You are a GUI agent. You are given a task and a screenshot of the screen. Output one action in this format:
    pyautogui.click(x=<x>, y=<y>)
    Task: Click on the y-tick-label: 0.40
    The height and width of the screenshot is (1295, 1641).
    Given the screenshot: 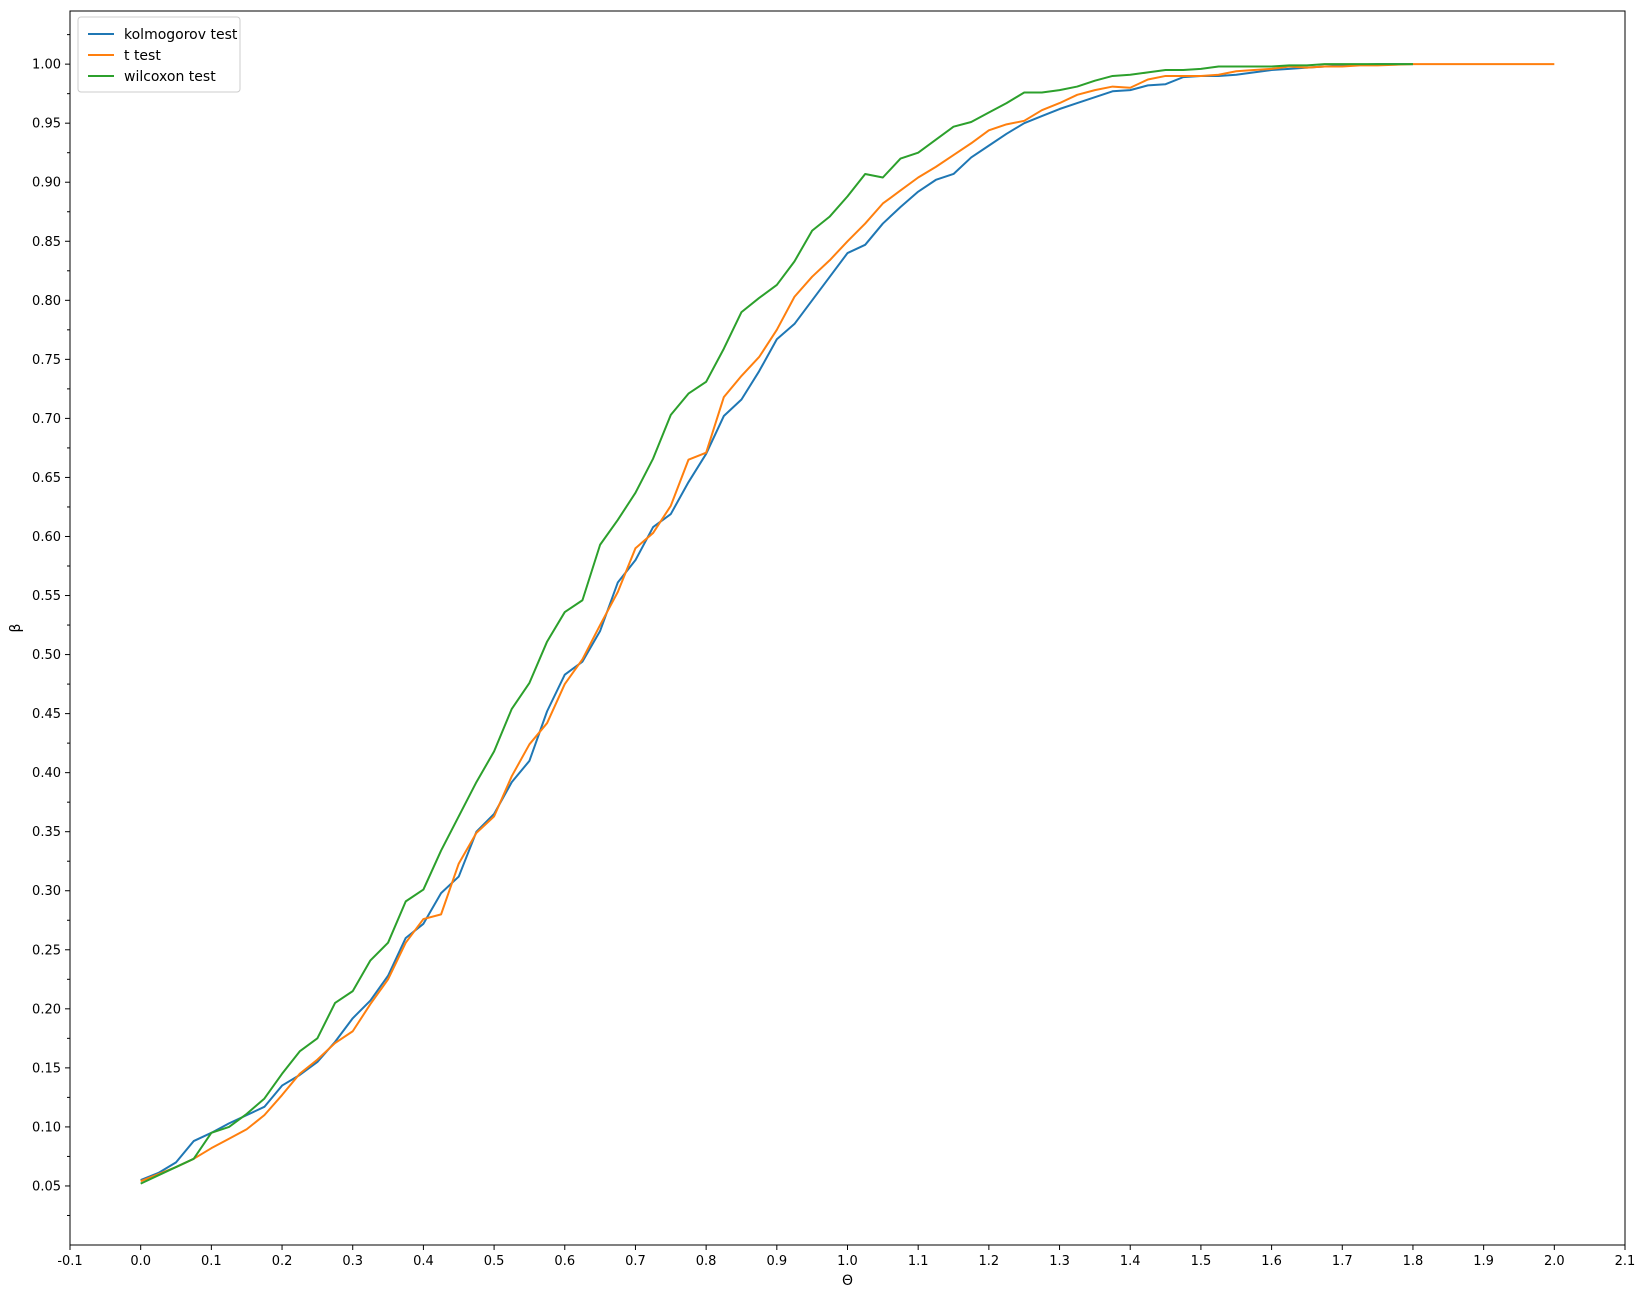 What is the action you would take?
    pyautogui.click(x=46, y=773)
    